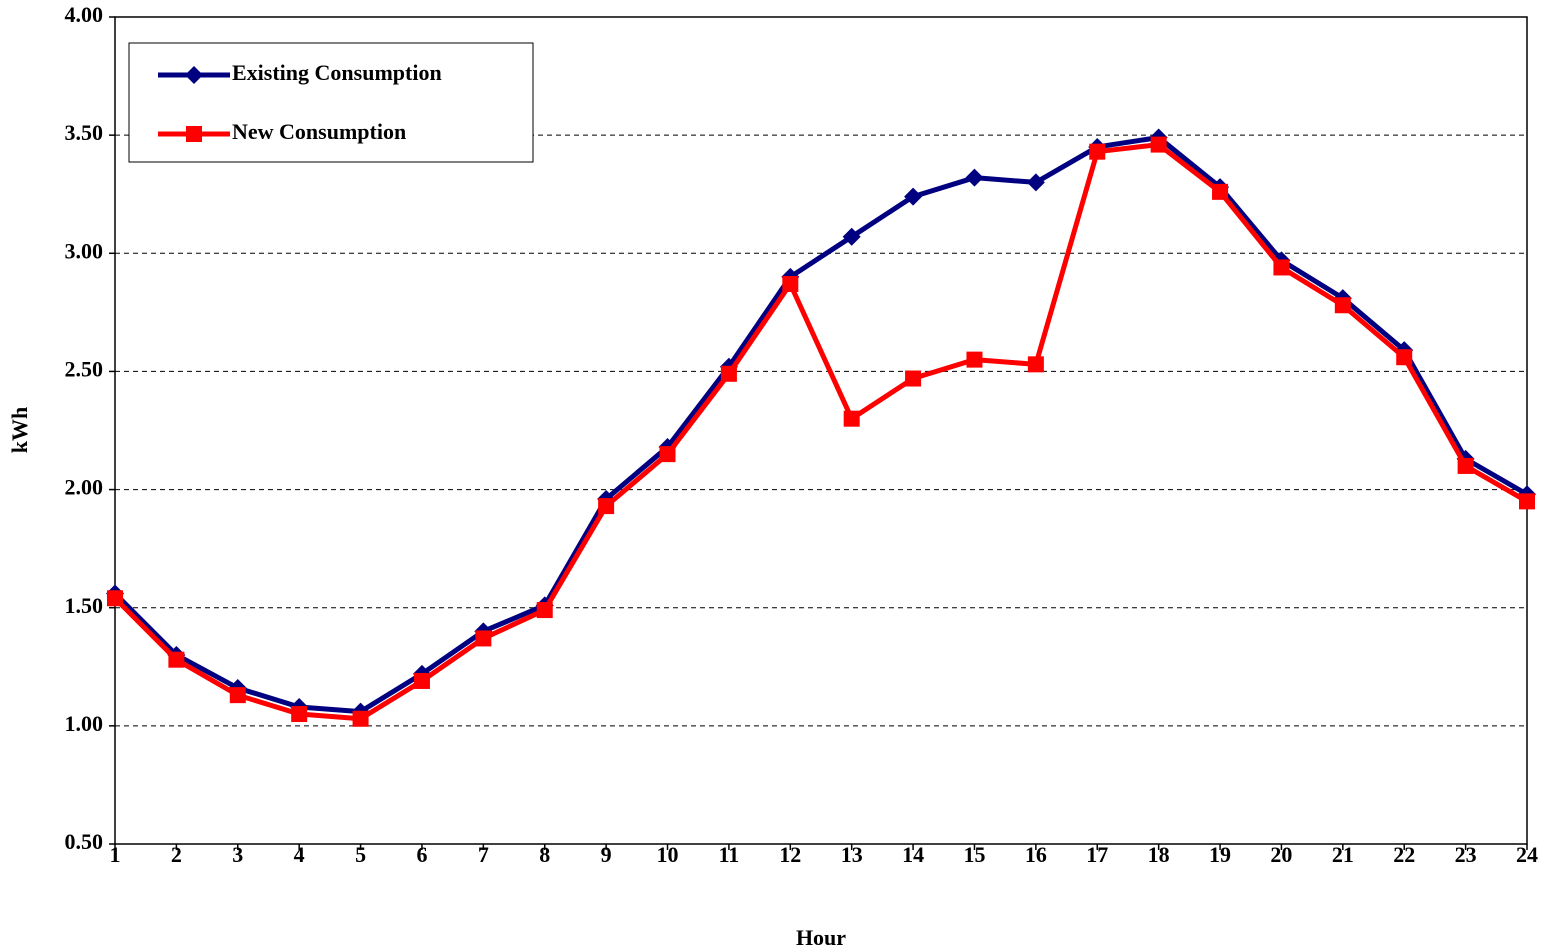 This screenshot has width=1549, height=952. Describe the element at coordinates (84, 723) in the screenshot. I see `y-tick-label: 1.00` at that location.